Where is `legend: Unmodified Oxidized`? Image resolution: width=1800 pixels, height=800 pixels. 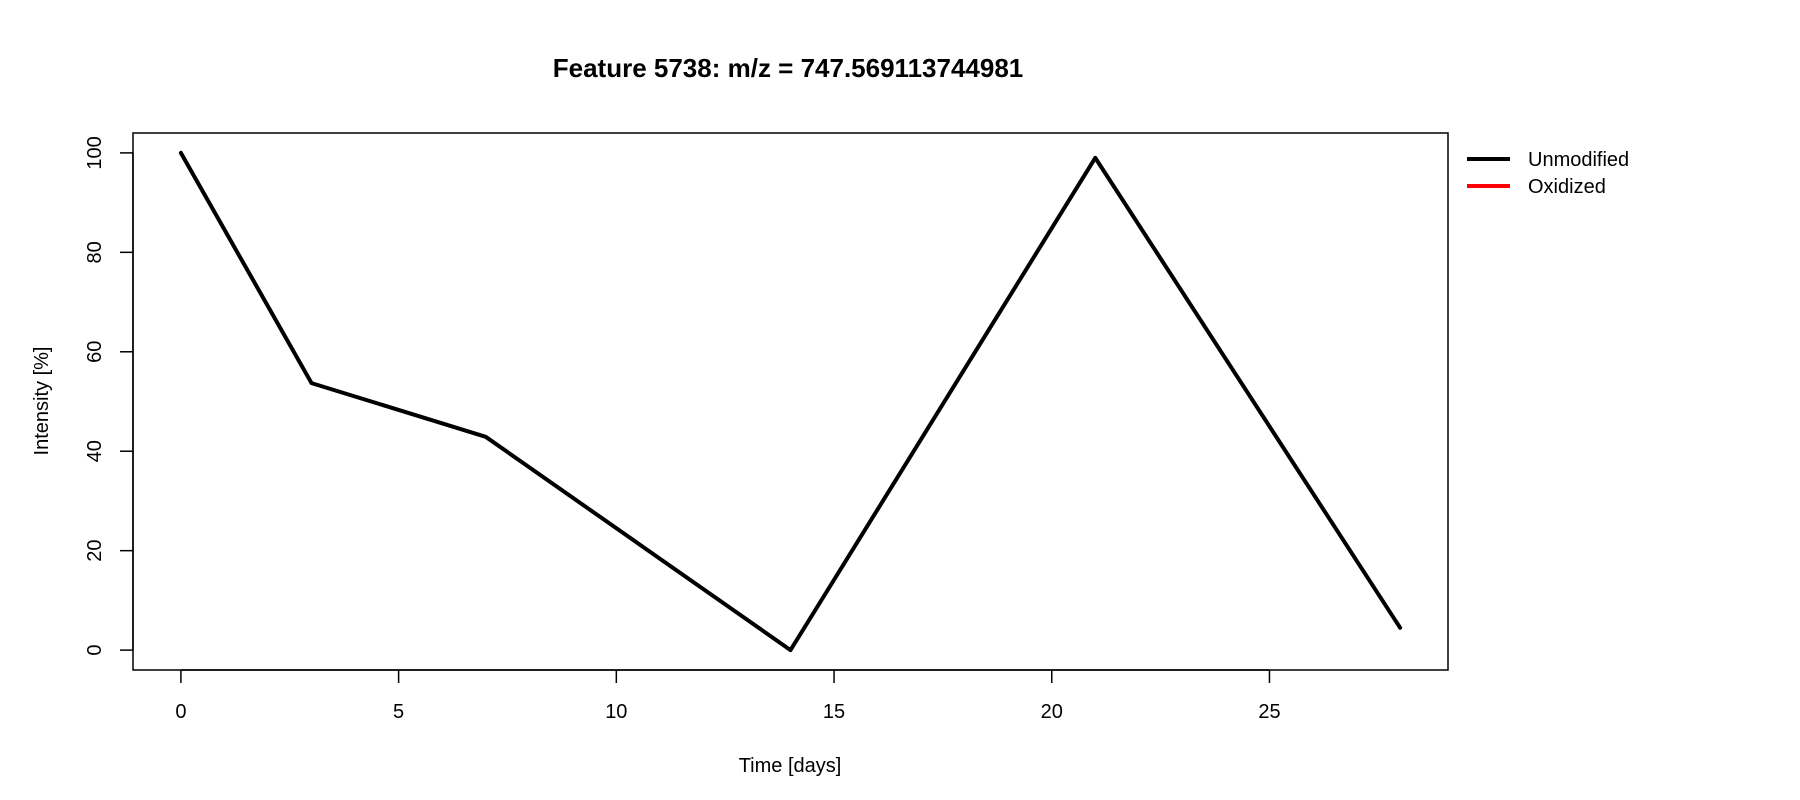
legend: Unmodified Oxidized is located at coordinates (1548, 173).